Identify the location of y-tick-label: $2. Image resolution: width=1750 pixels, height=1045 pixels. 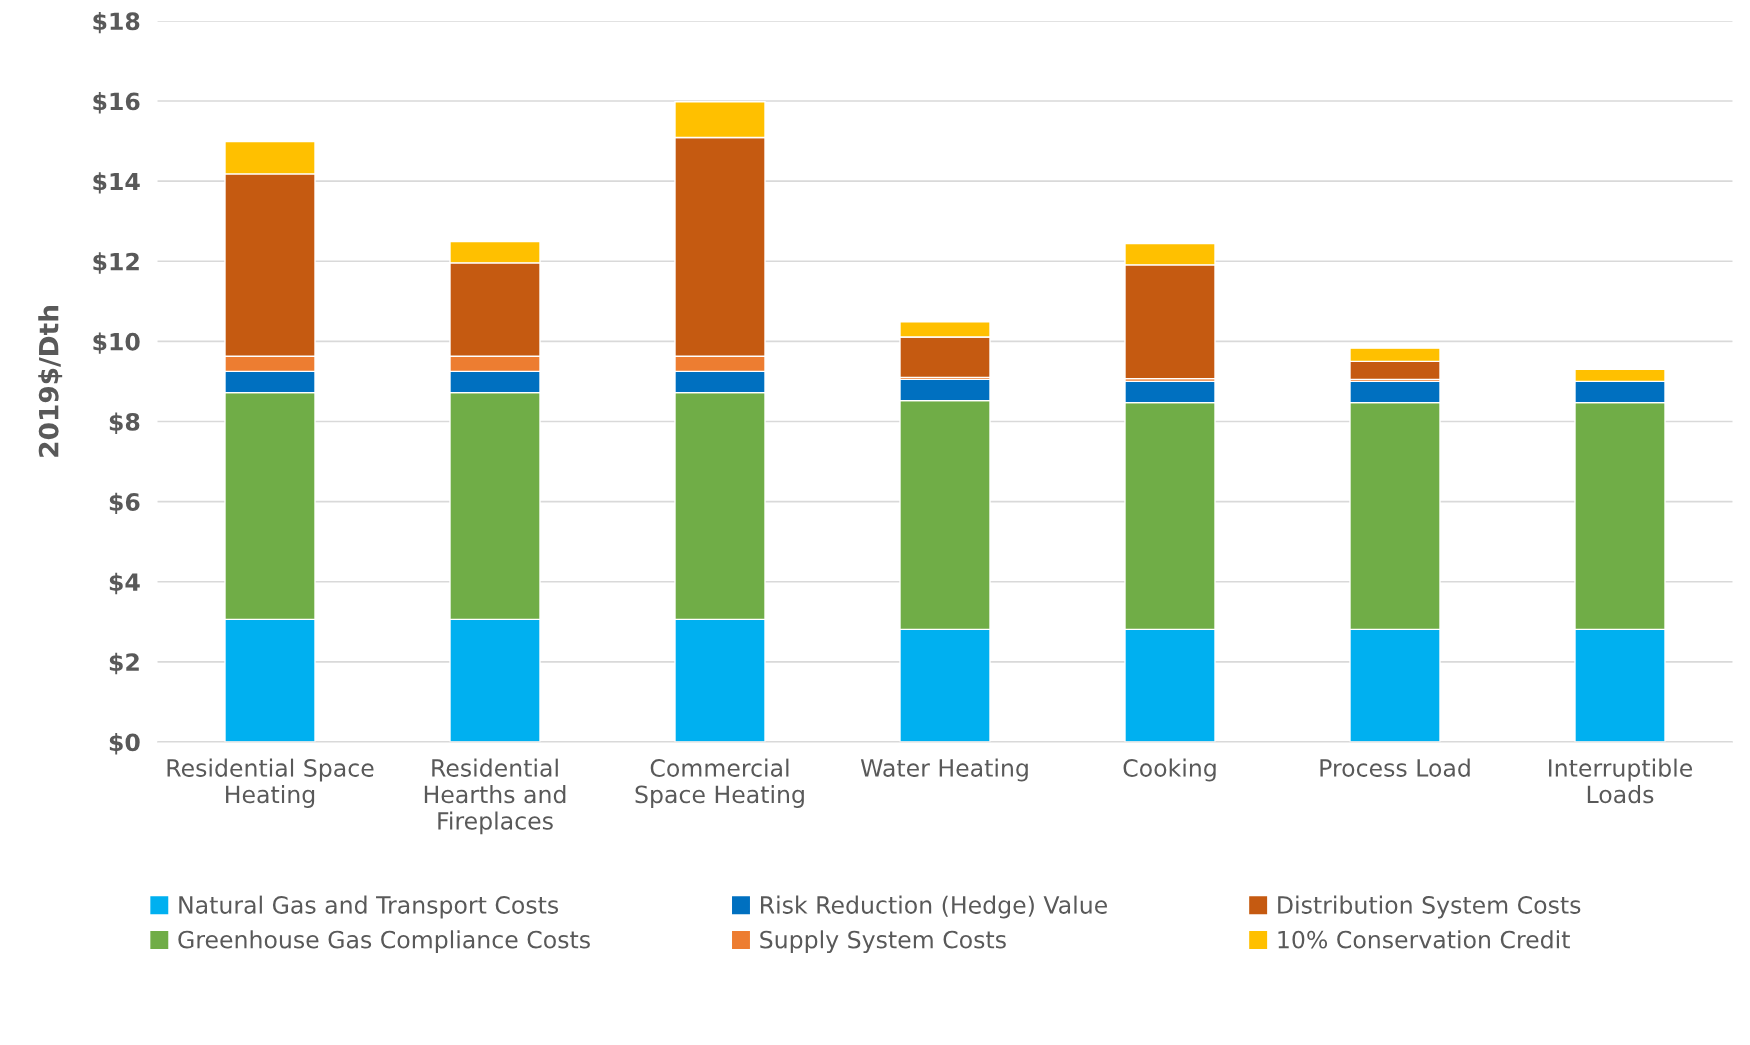
(124, 663).